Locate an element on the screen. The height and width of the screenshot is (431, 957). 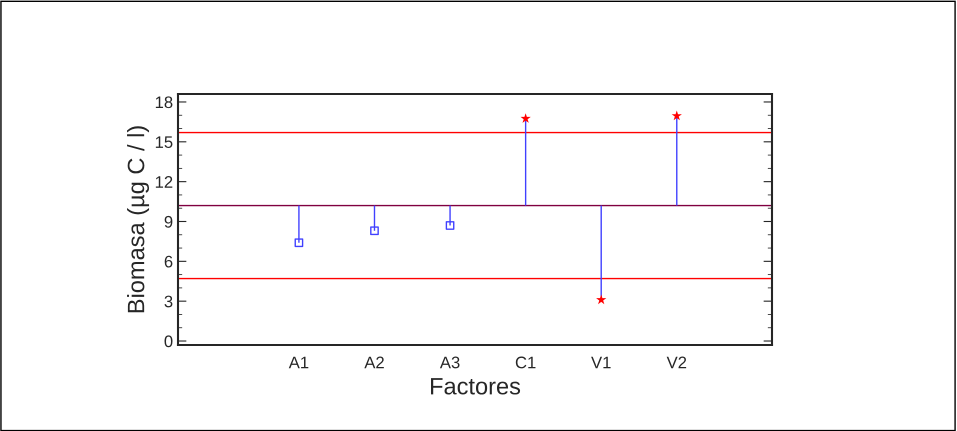
y-tick-label: 18 is located at coordinates (164, 102).